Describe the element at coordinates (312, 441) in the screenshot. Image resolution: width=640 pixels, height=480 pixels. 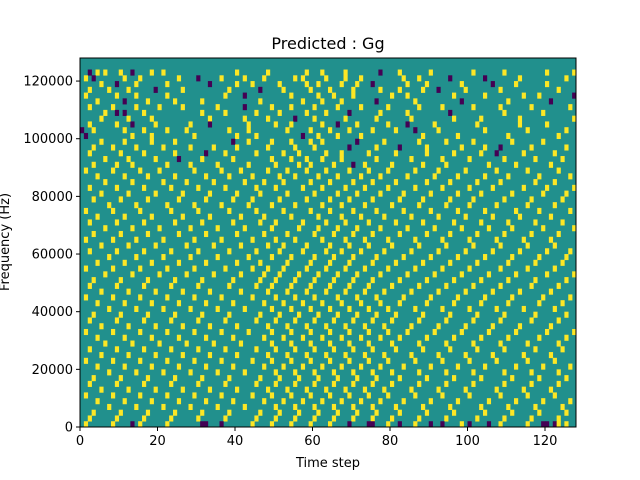
I see `x-tick-label: 60` at that location.